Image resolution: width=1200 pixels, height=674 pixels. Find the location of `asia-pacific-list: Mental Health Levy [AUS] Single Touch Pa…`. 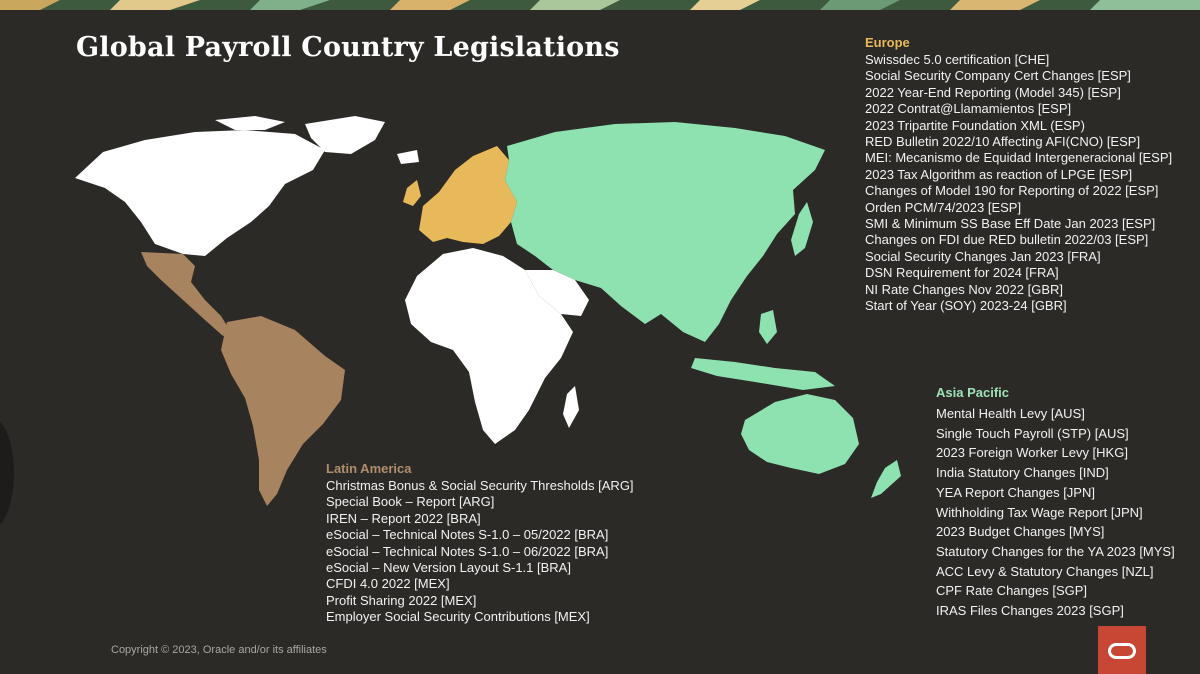

asia-pacific-list: Mental Health Levy [AUS] Single Touch Pa… is located at coordinates (1055, 512).